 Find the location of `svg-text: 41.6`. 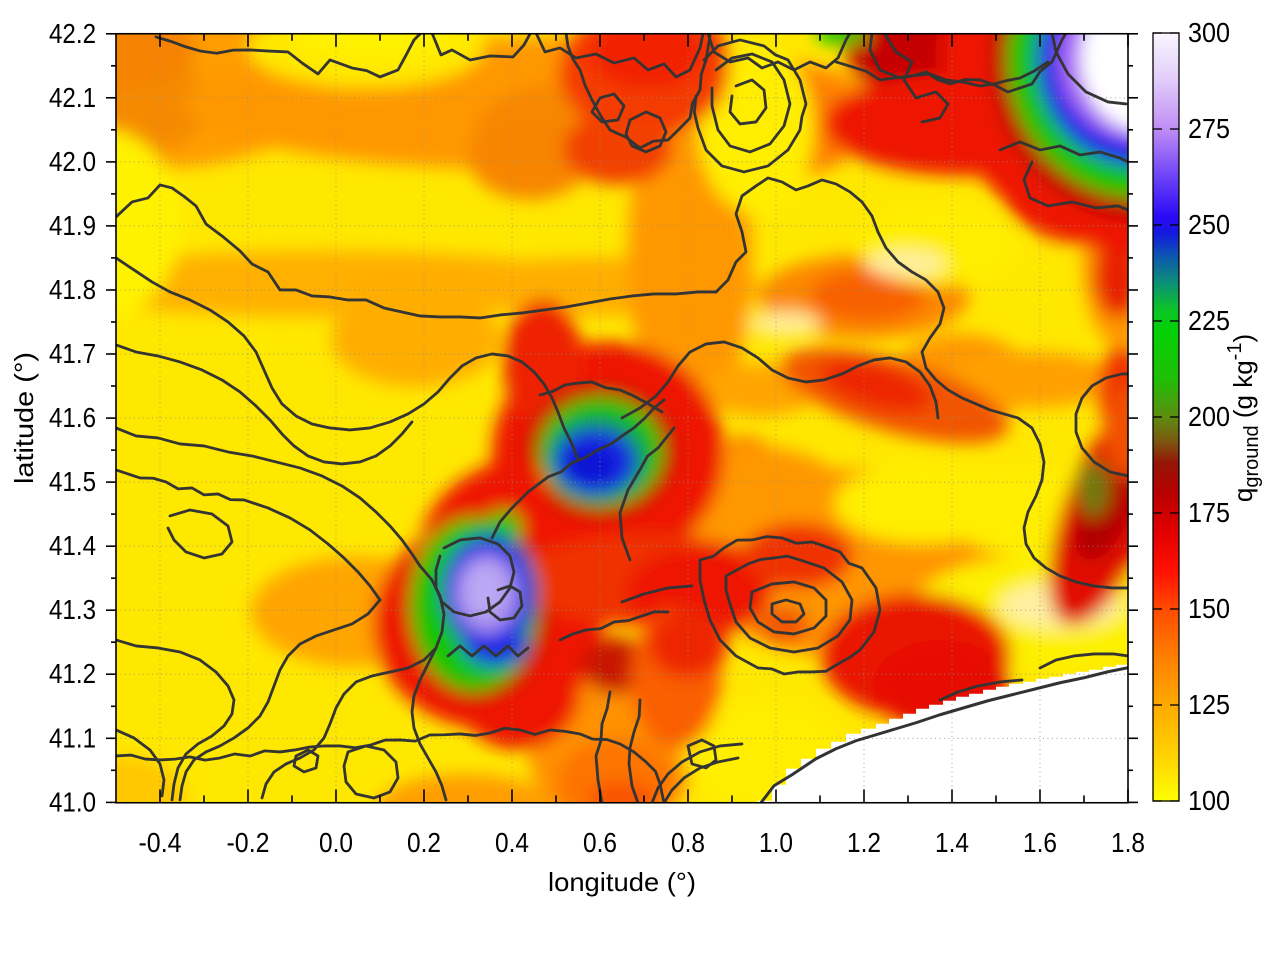

svg-text: 41.6 is located at coordinates (72, 417).